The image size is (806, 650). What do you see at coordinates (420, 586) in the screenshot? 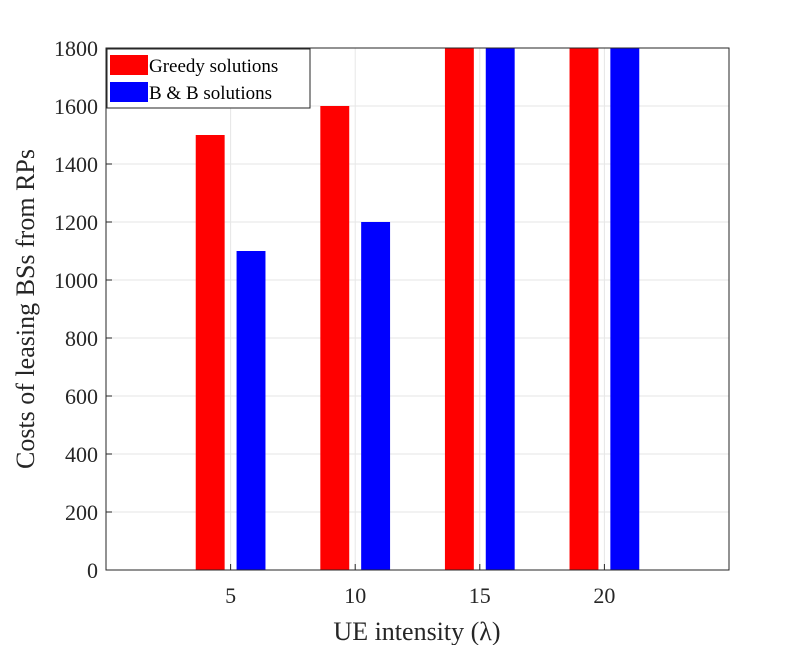
I see `x-ticks: 5 10 15 20` at bounding box center [420, 586].